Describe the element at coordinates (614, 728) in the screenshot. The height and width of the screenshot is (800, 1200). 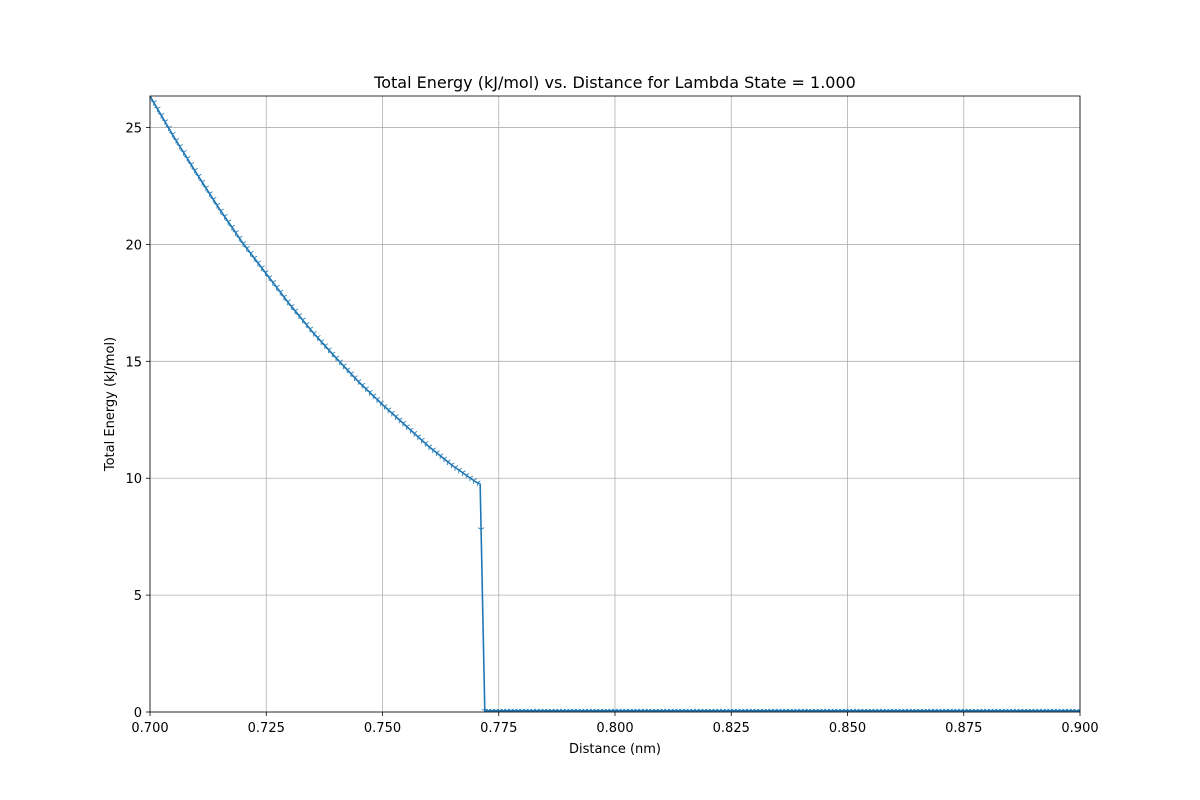
I see `x-tick-label: 0.800` at that location.